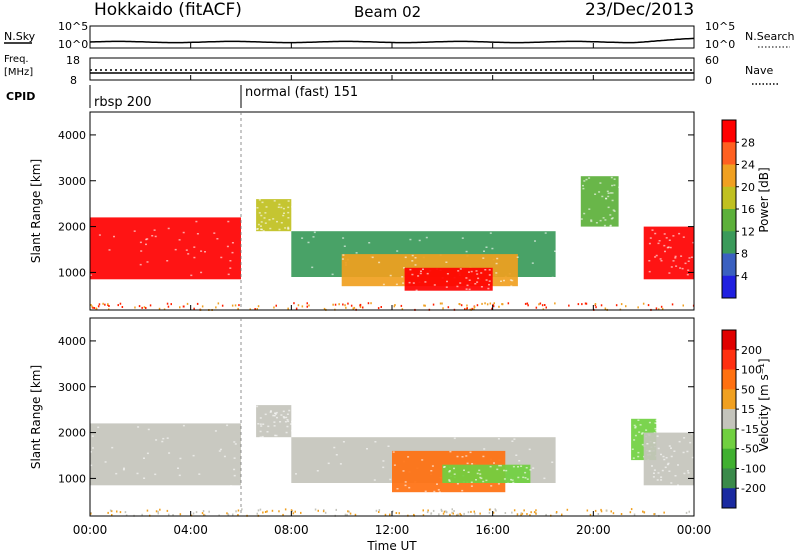 This screenshot has width=800, height=554. Describe the element at coordinates (492, 530) in the screenshot. I see `x-tick-label: 16:00` at that location.